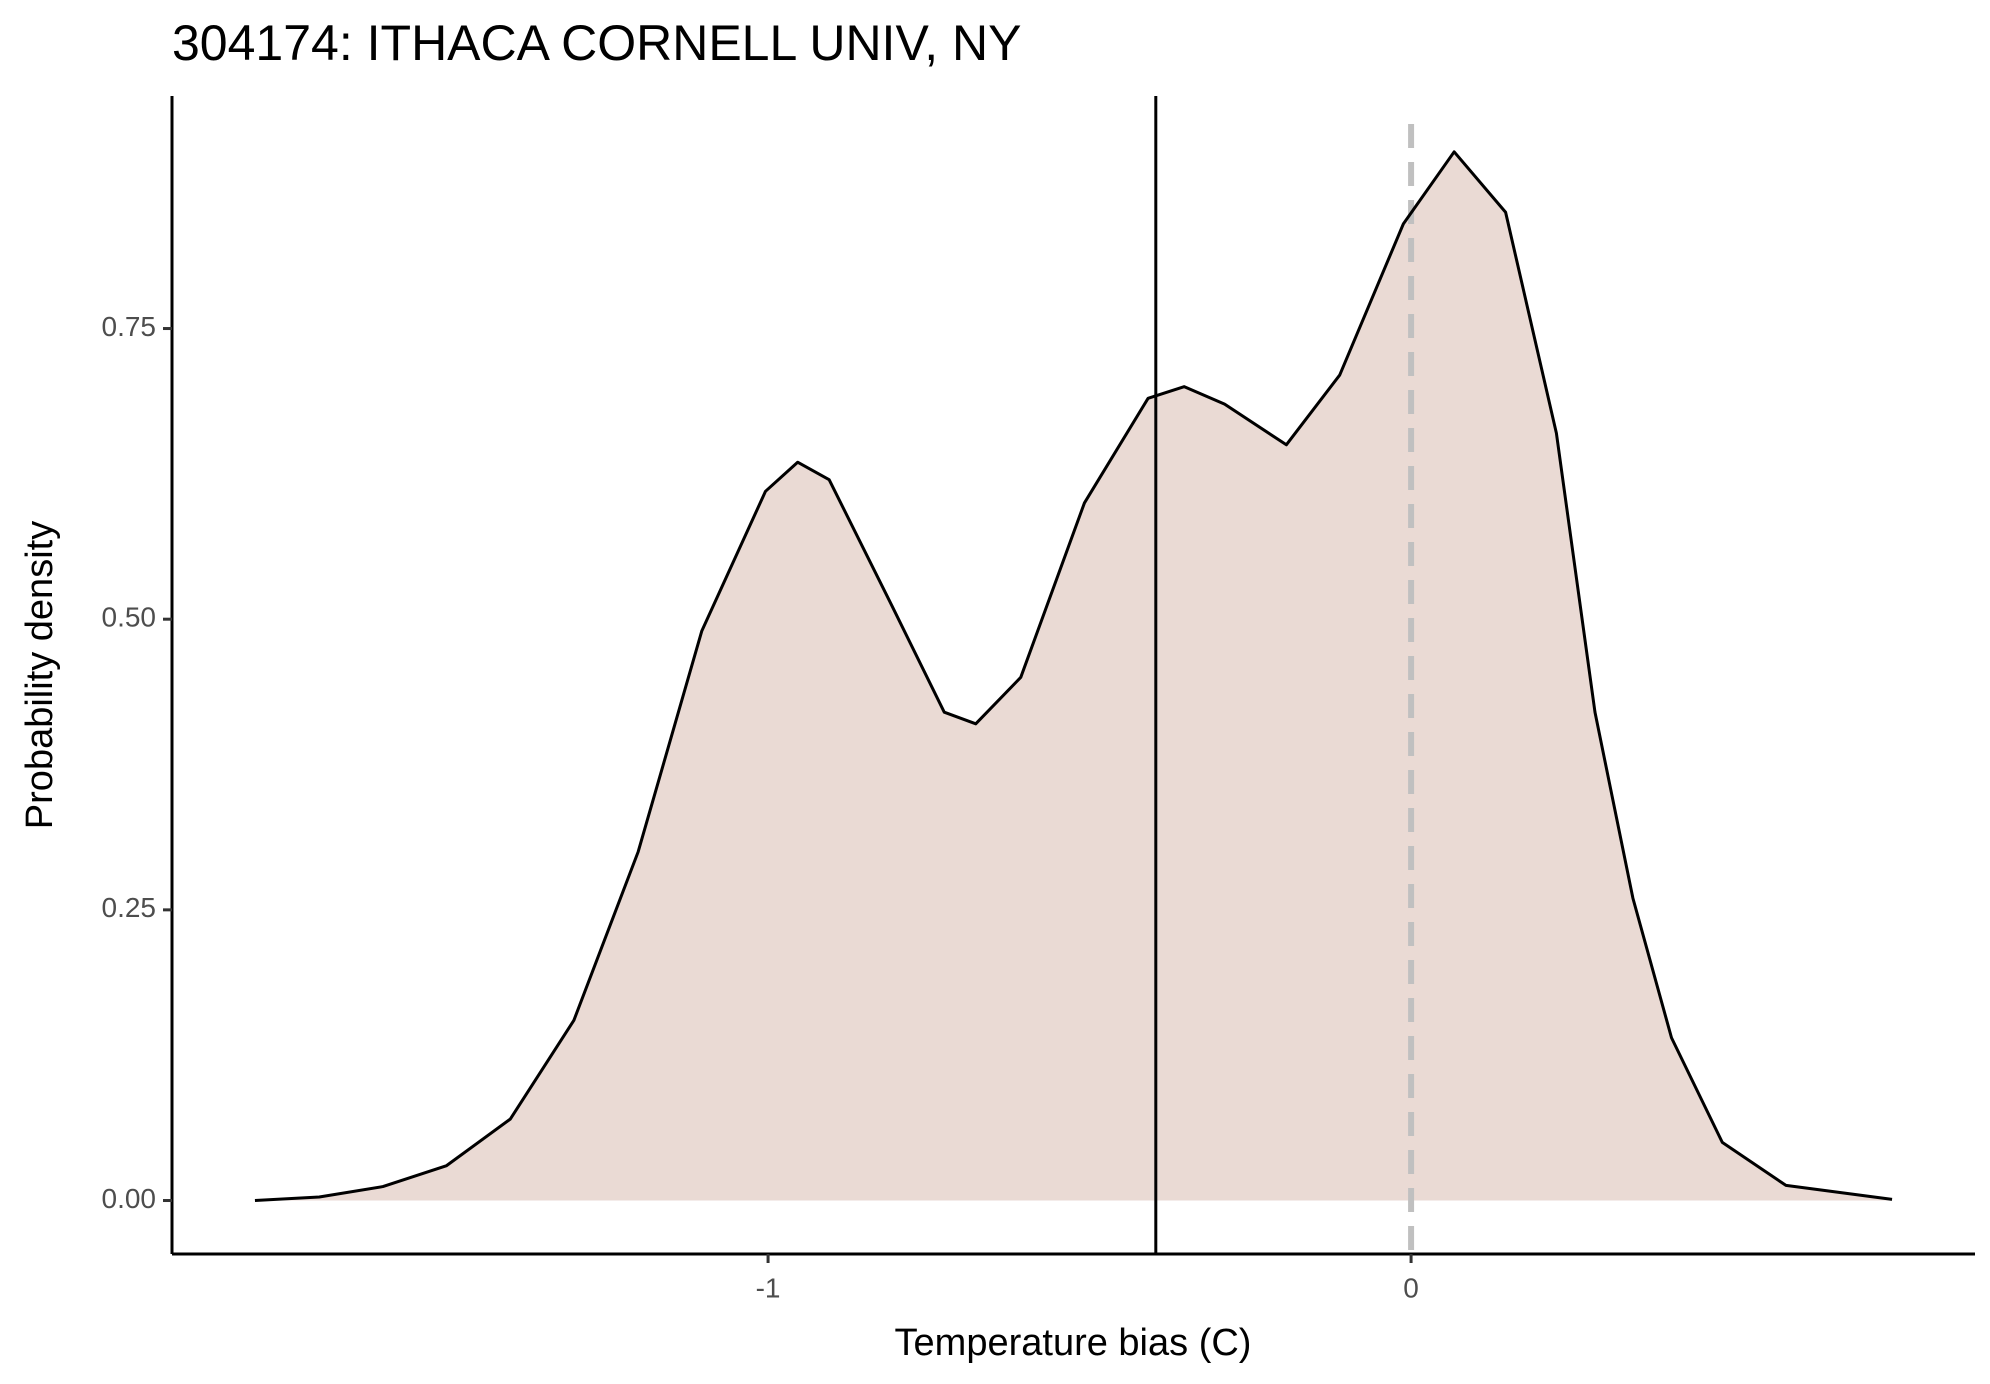 The width and height of the screenshot is (1990, 1384). I want to click on y-tick-label: 0.50, so click(129, 617).